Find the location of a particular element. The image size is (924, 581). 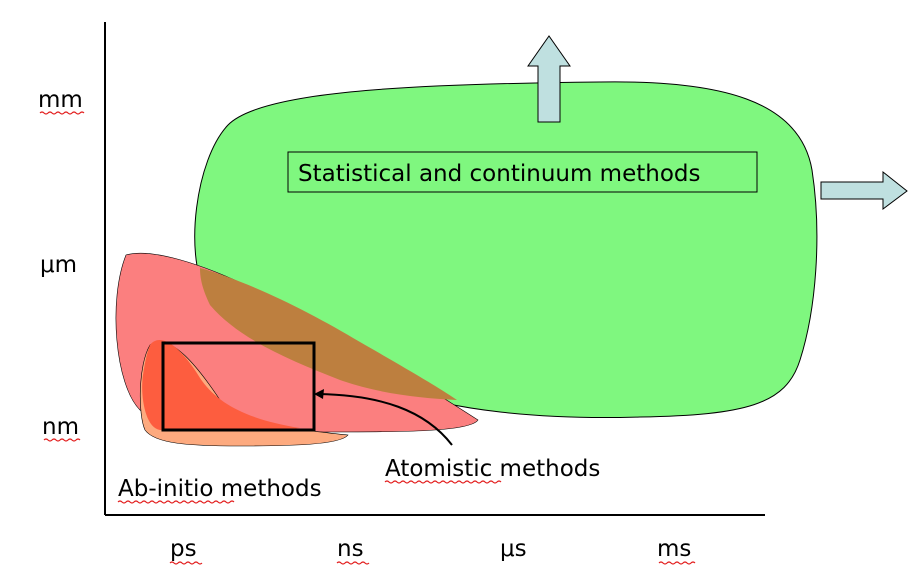

y-tick-nm: nm is located at coordinates (60, 427).